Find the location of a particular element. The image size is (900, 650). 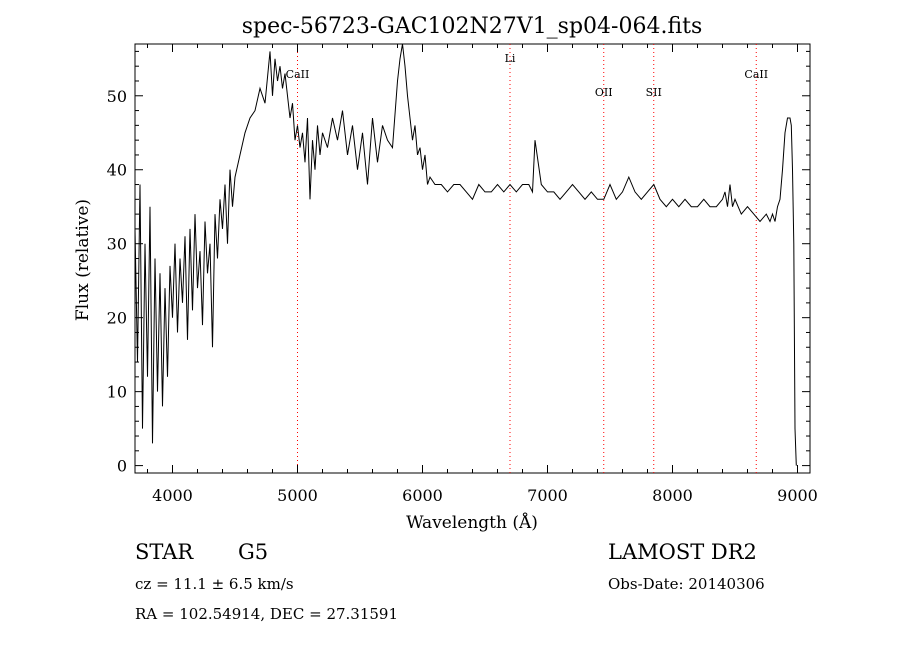

y-axis-label: Flux (relative) is located at coordinates (83, 260).